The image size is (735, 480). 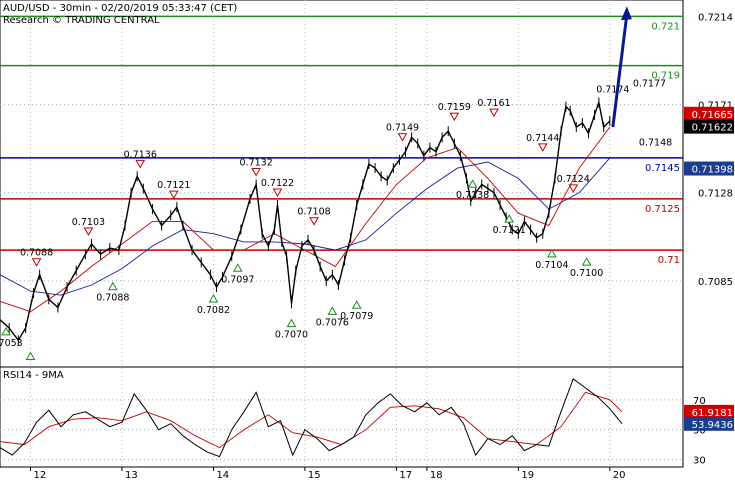 I want to click on level-label: 0.7145, so click(x=662, y=168).